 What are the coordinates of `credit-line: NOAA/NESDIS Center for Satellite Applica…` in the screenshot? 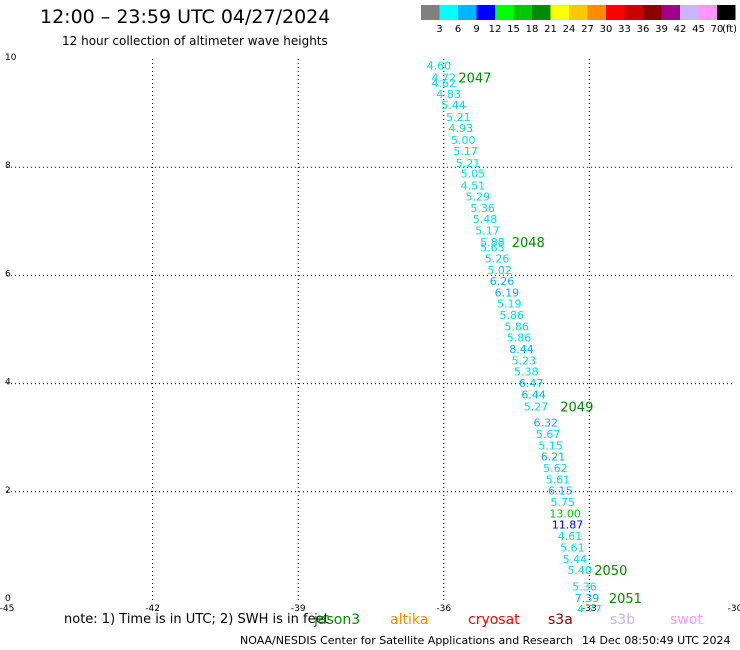 It's located at (407, 640).